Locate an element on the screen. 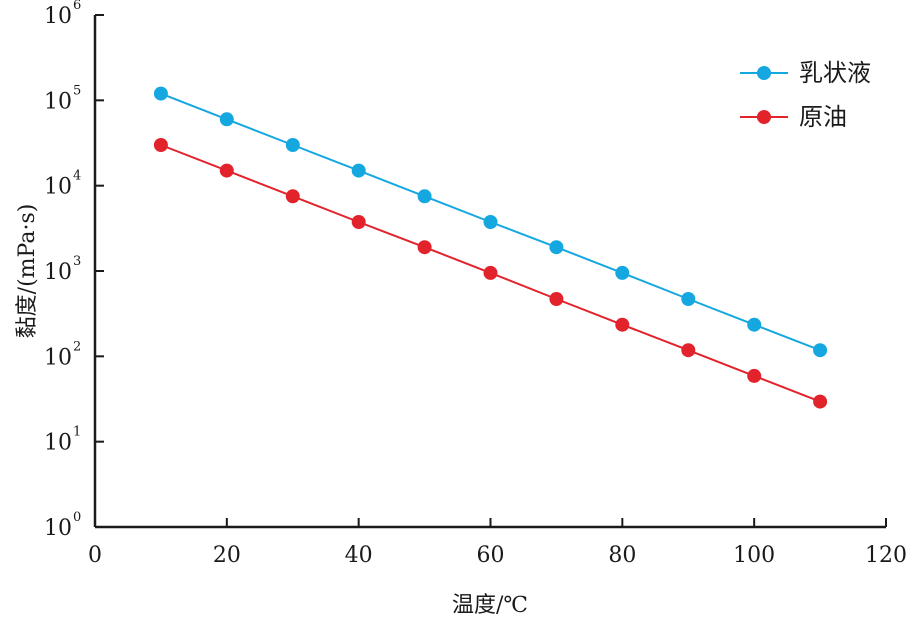 The height and width of the screenshot is (621, 909). legend-label-1: 原油 is located at coordinates (823, 117).